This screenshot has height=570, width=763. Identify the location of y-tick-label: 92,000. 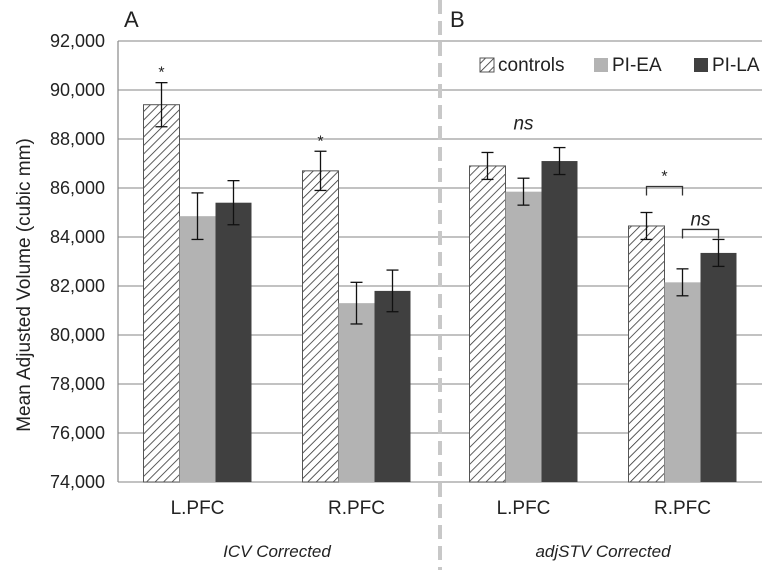
(77, 41).